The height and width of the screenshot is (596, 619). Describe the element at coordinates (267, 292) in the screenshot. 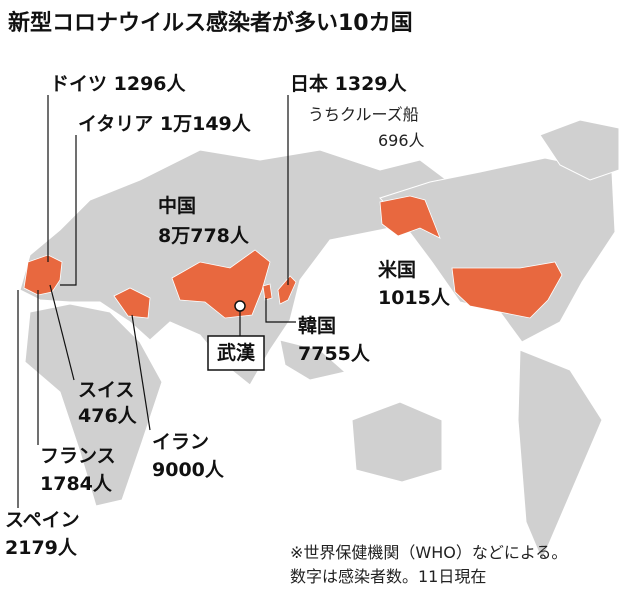

I see `korea` at that location.